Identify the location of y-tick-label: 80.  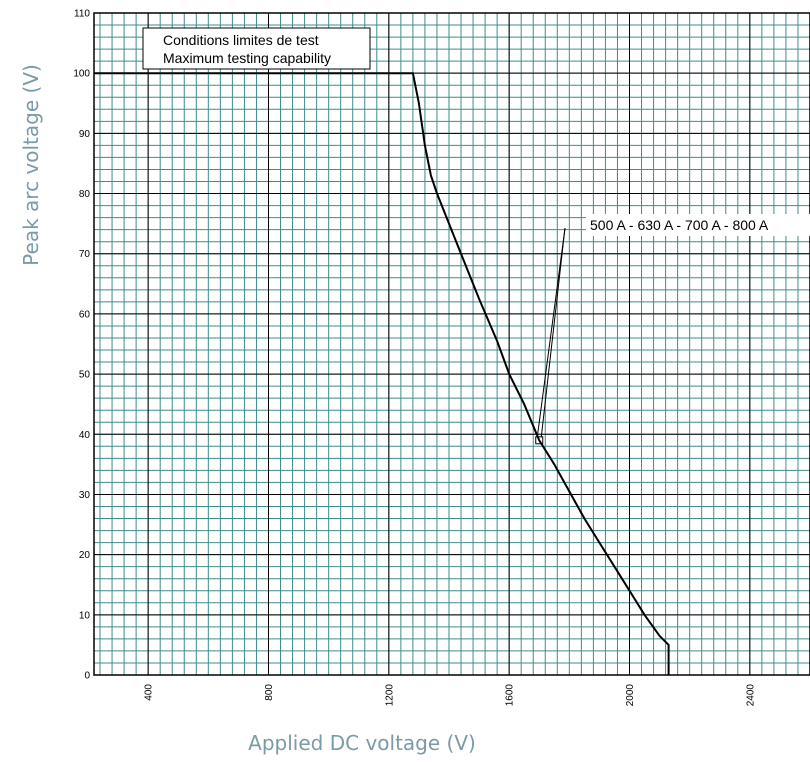
(85, 194).